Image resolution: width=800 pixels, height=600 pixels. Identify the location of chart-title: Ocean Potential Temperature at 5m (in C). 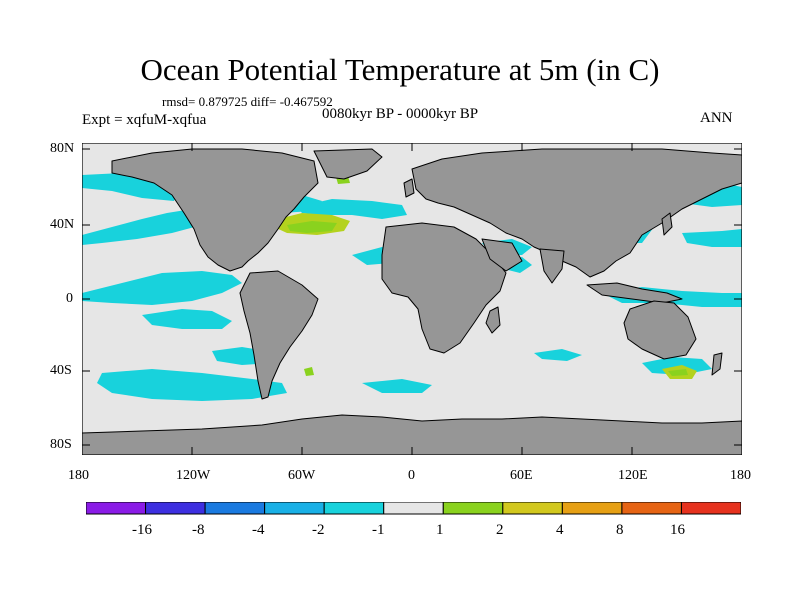
(400, 69).